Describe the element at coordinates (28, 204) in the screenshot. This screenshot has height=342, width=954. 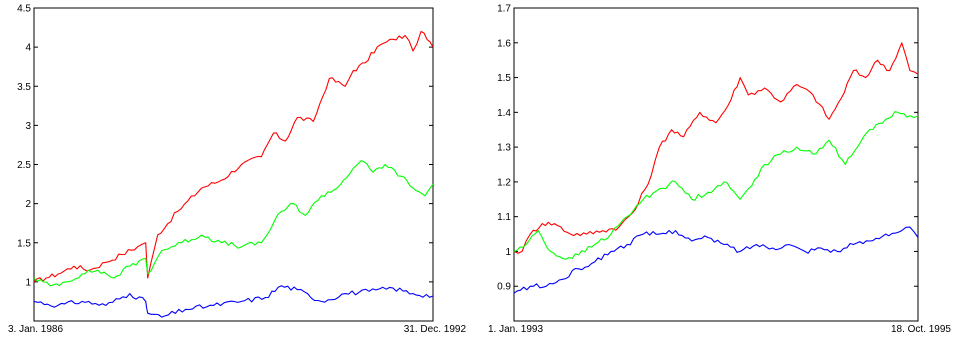
I see `y-tick-label: 2` at that location.